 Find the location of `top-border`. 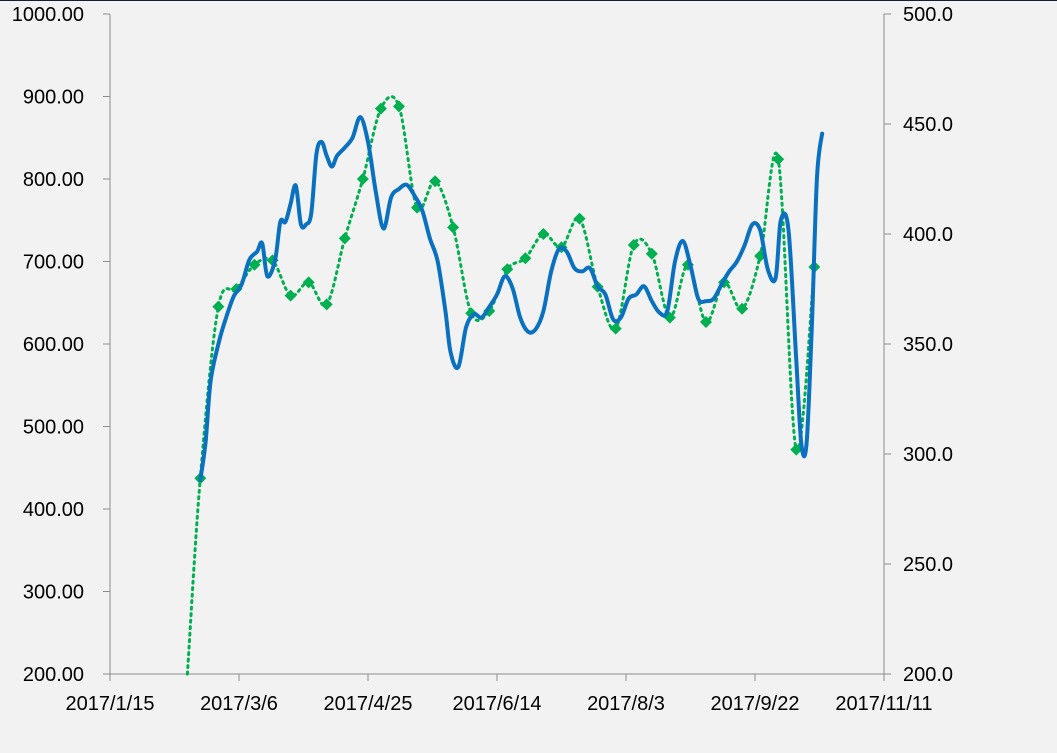

top-border is located at coordinates (528, 0).